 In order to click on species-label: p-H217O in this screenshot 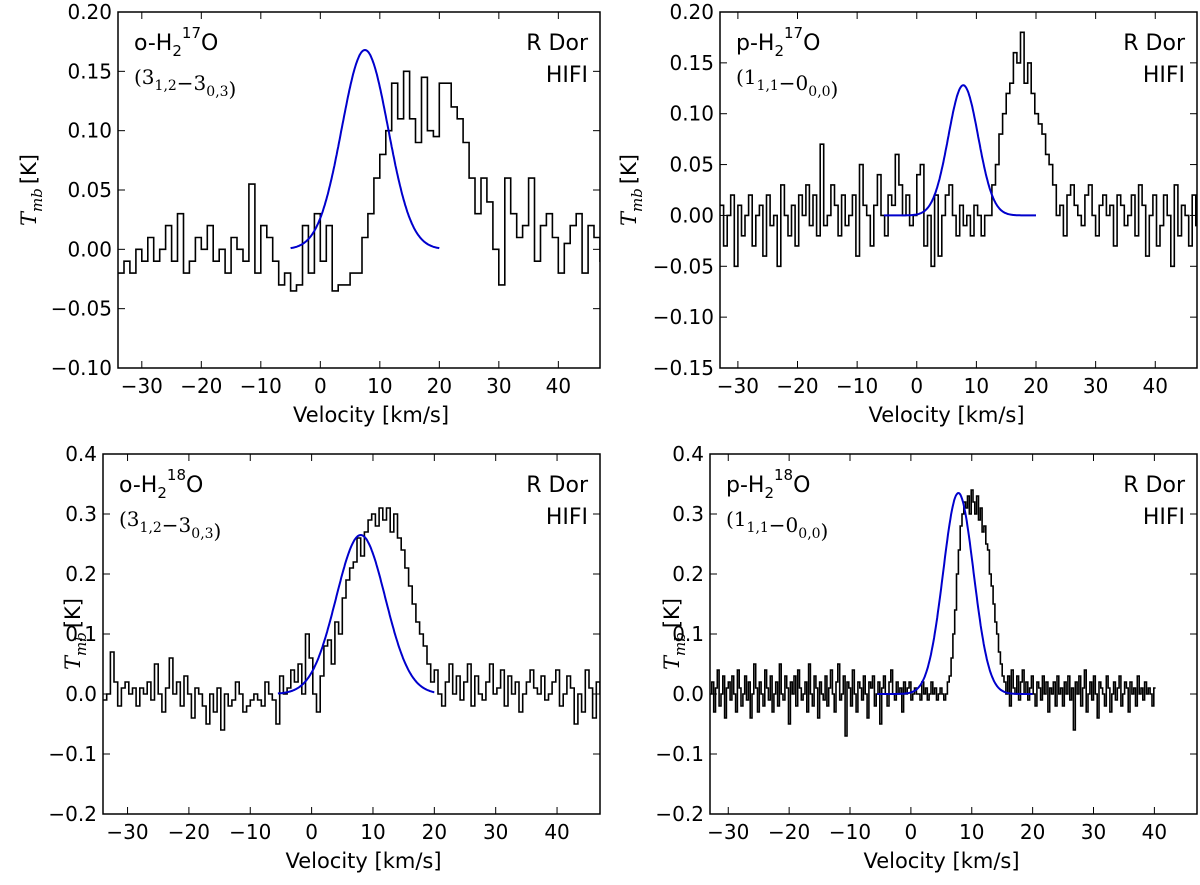, I will do `click(778, 42)`.